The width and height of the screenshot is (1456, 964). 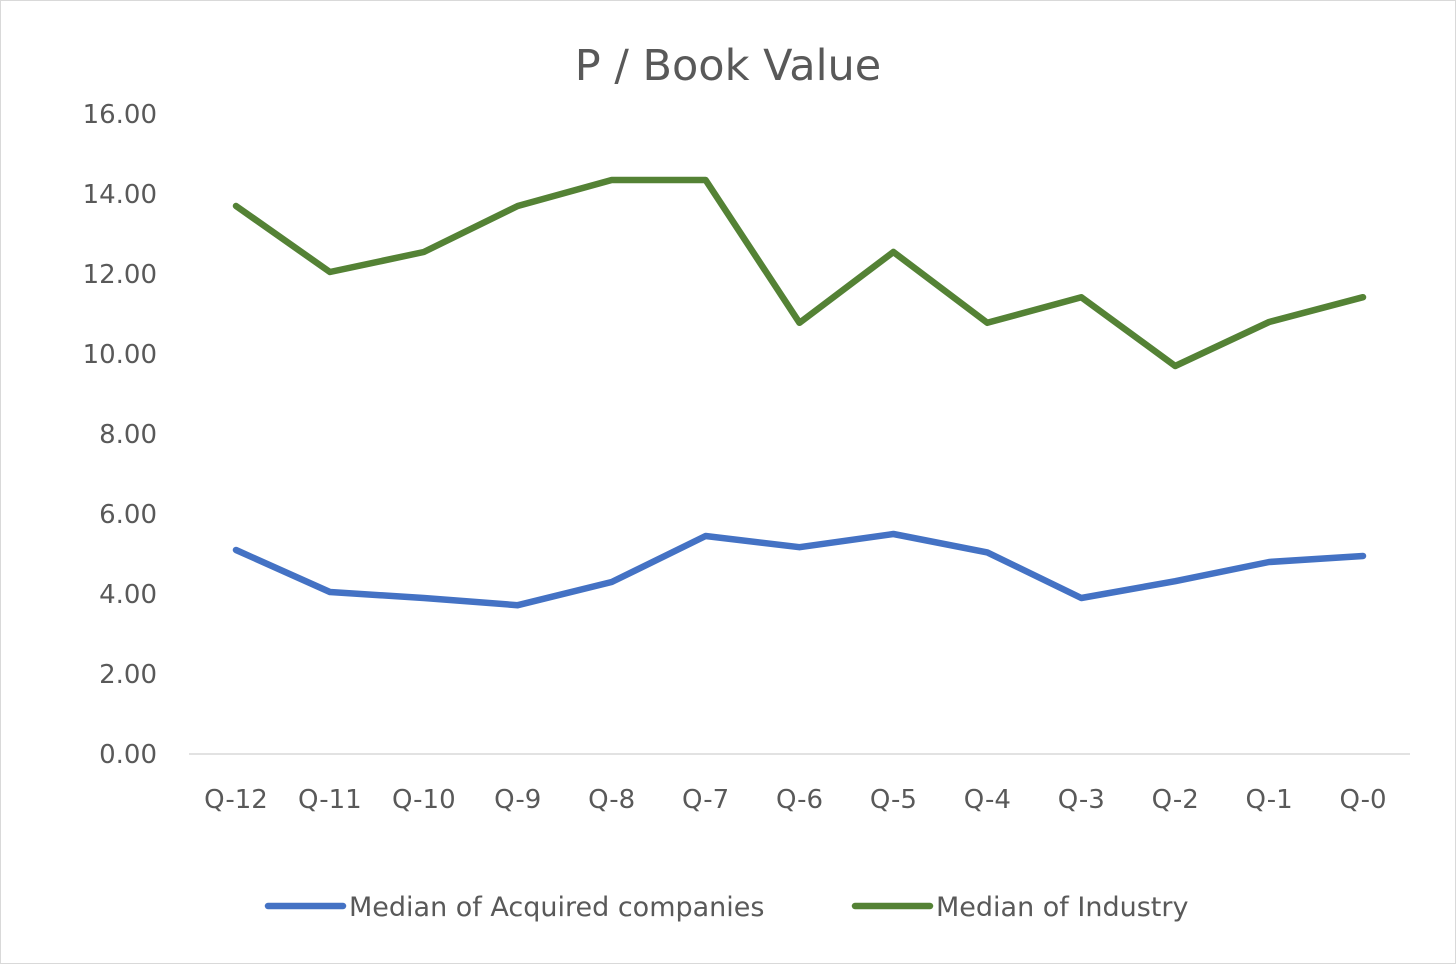 I want to click on x-tick-label: Q-9, so click(x=517, y=800).